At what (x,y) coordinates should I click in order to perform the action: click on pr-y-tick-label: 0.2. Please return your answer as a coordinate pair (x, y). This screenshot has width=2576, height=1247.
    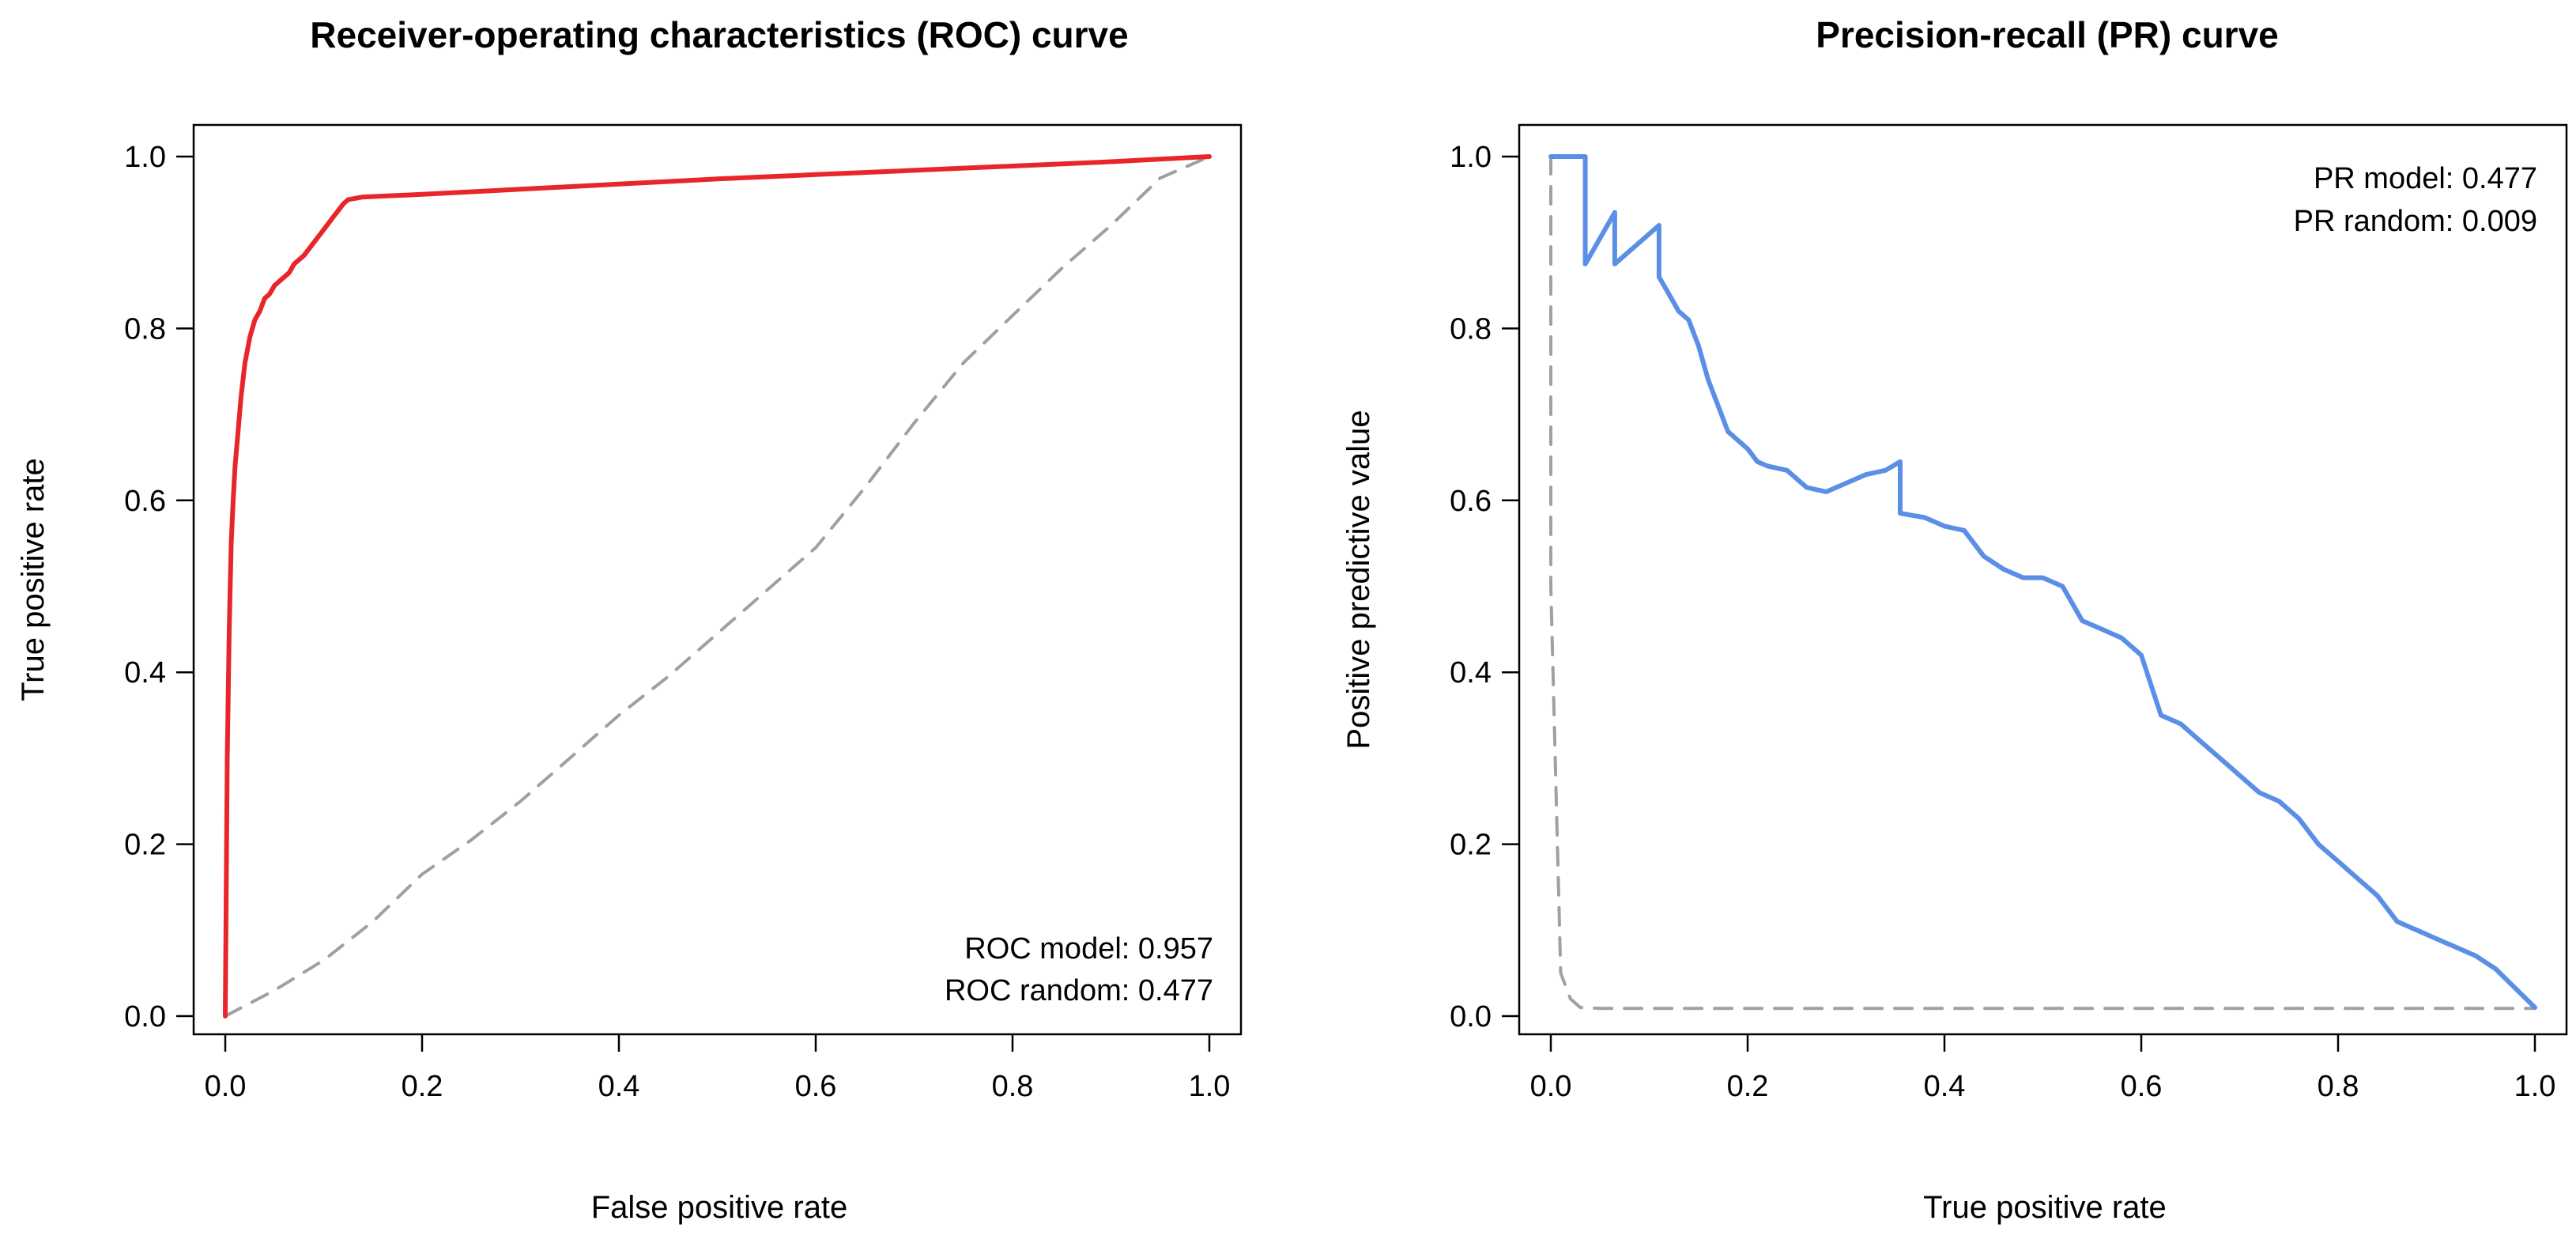
    Looking at the image, I should click on (1471, 846).